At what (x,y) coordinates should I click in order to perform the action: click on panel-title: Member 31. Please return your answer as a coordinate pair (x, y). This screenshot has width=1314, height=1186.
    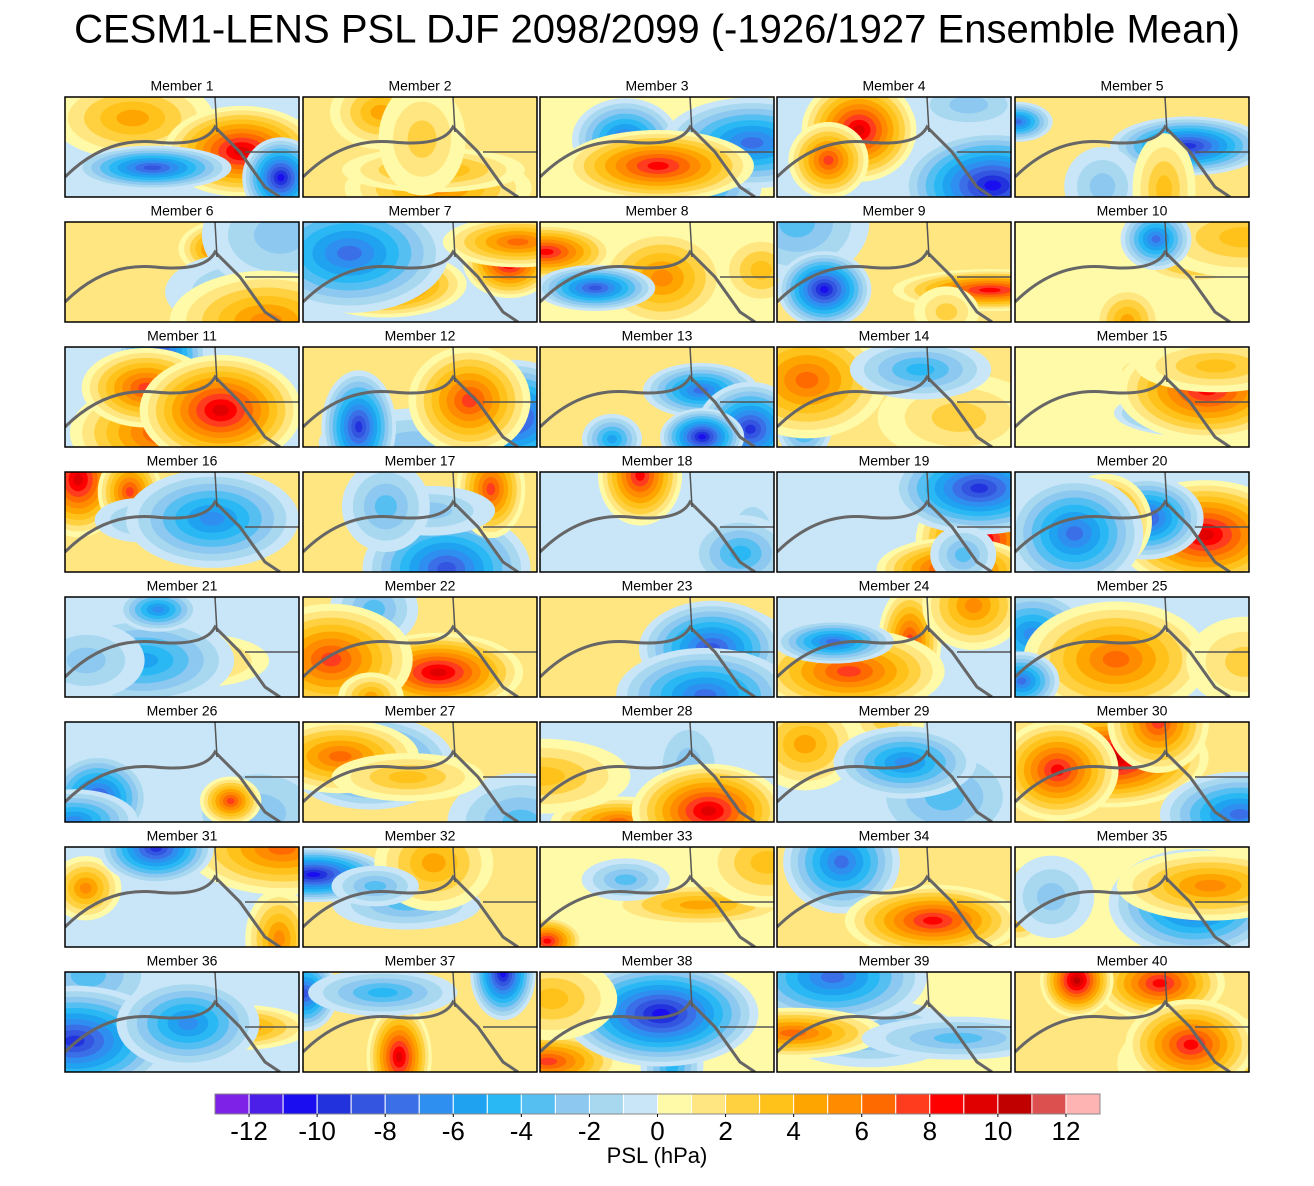
    Looking at the image, I should click on (182, 836).